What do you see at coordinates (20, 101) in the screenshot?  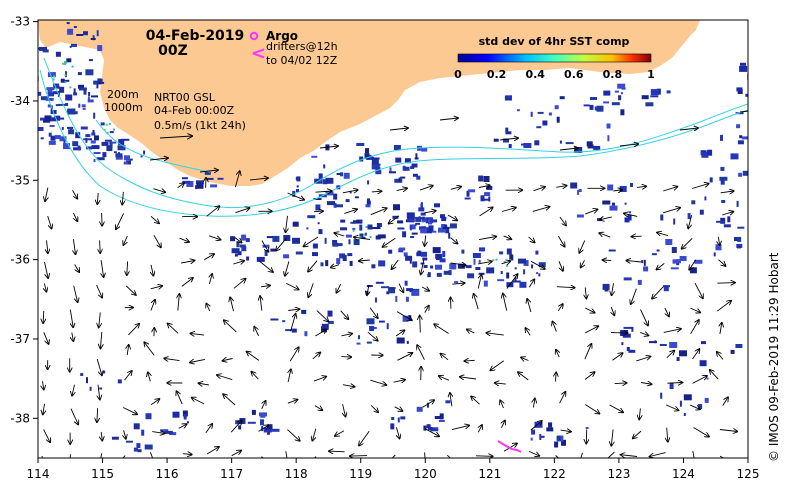 I see `y-tick-label: -34` at bounding box center [20, 101].